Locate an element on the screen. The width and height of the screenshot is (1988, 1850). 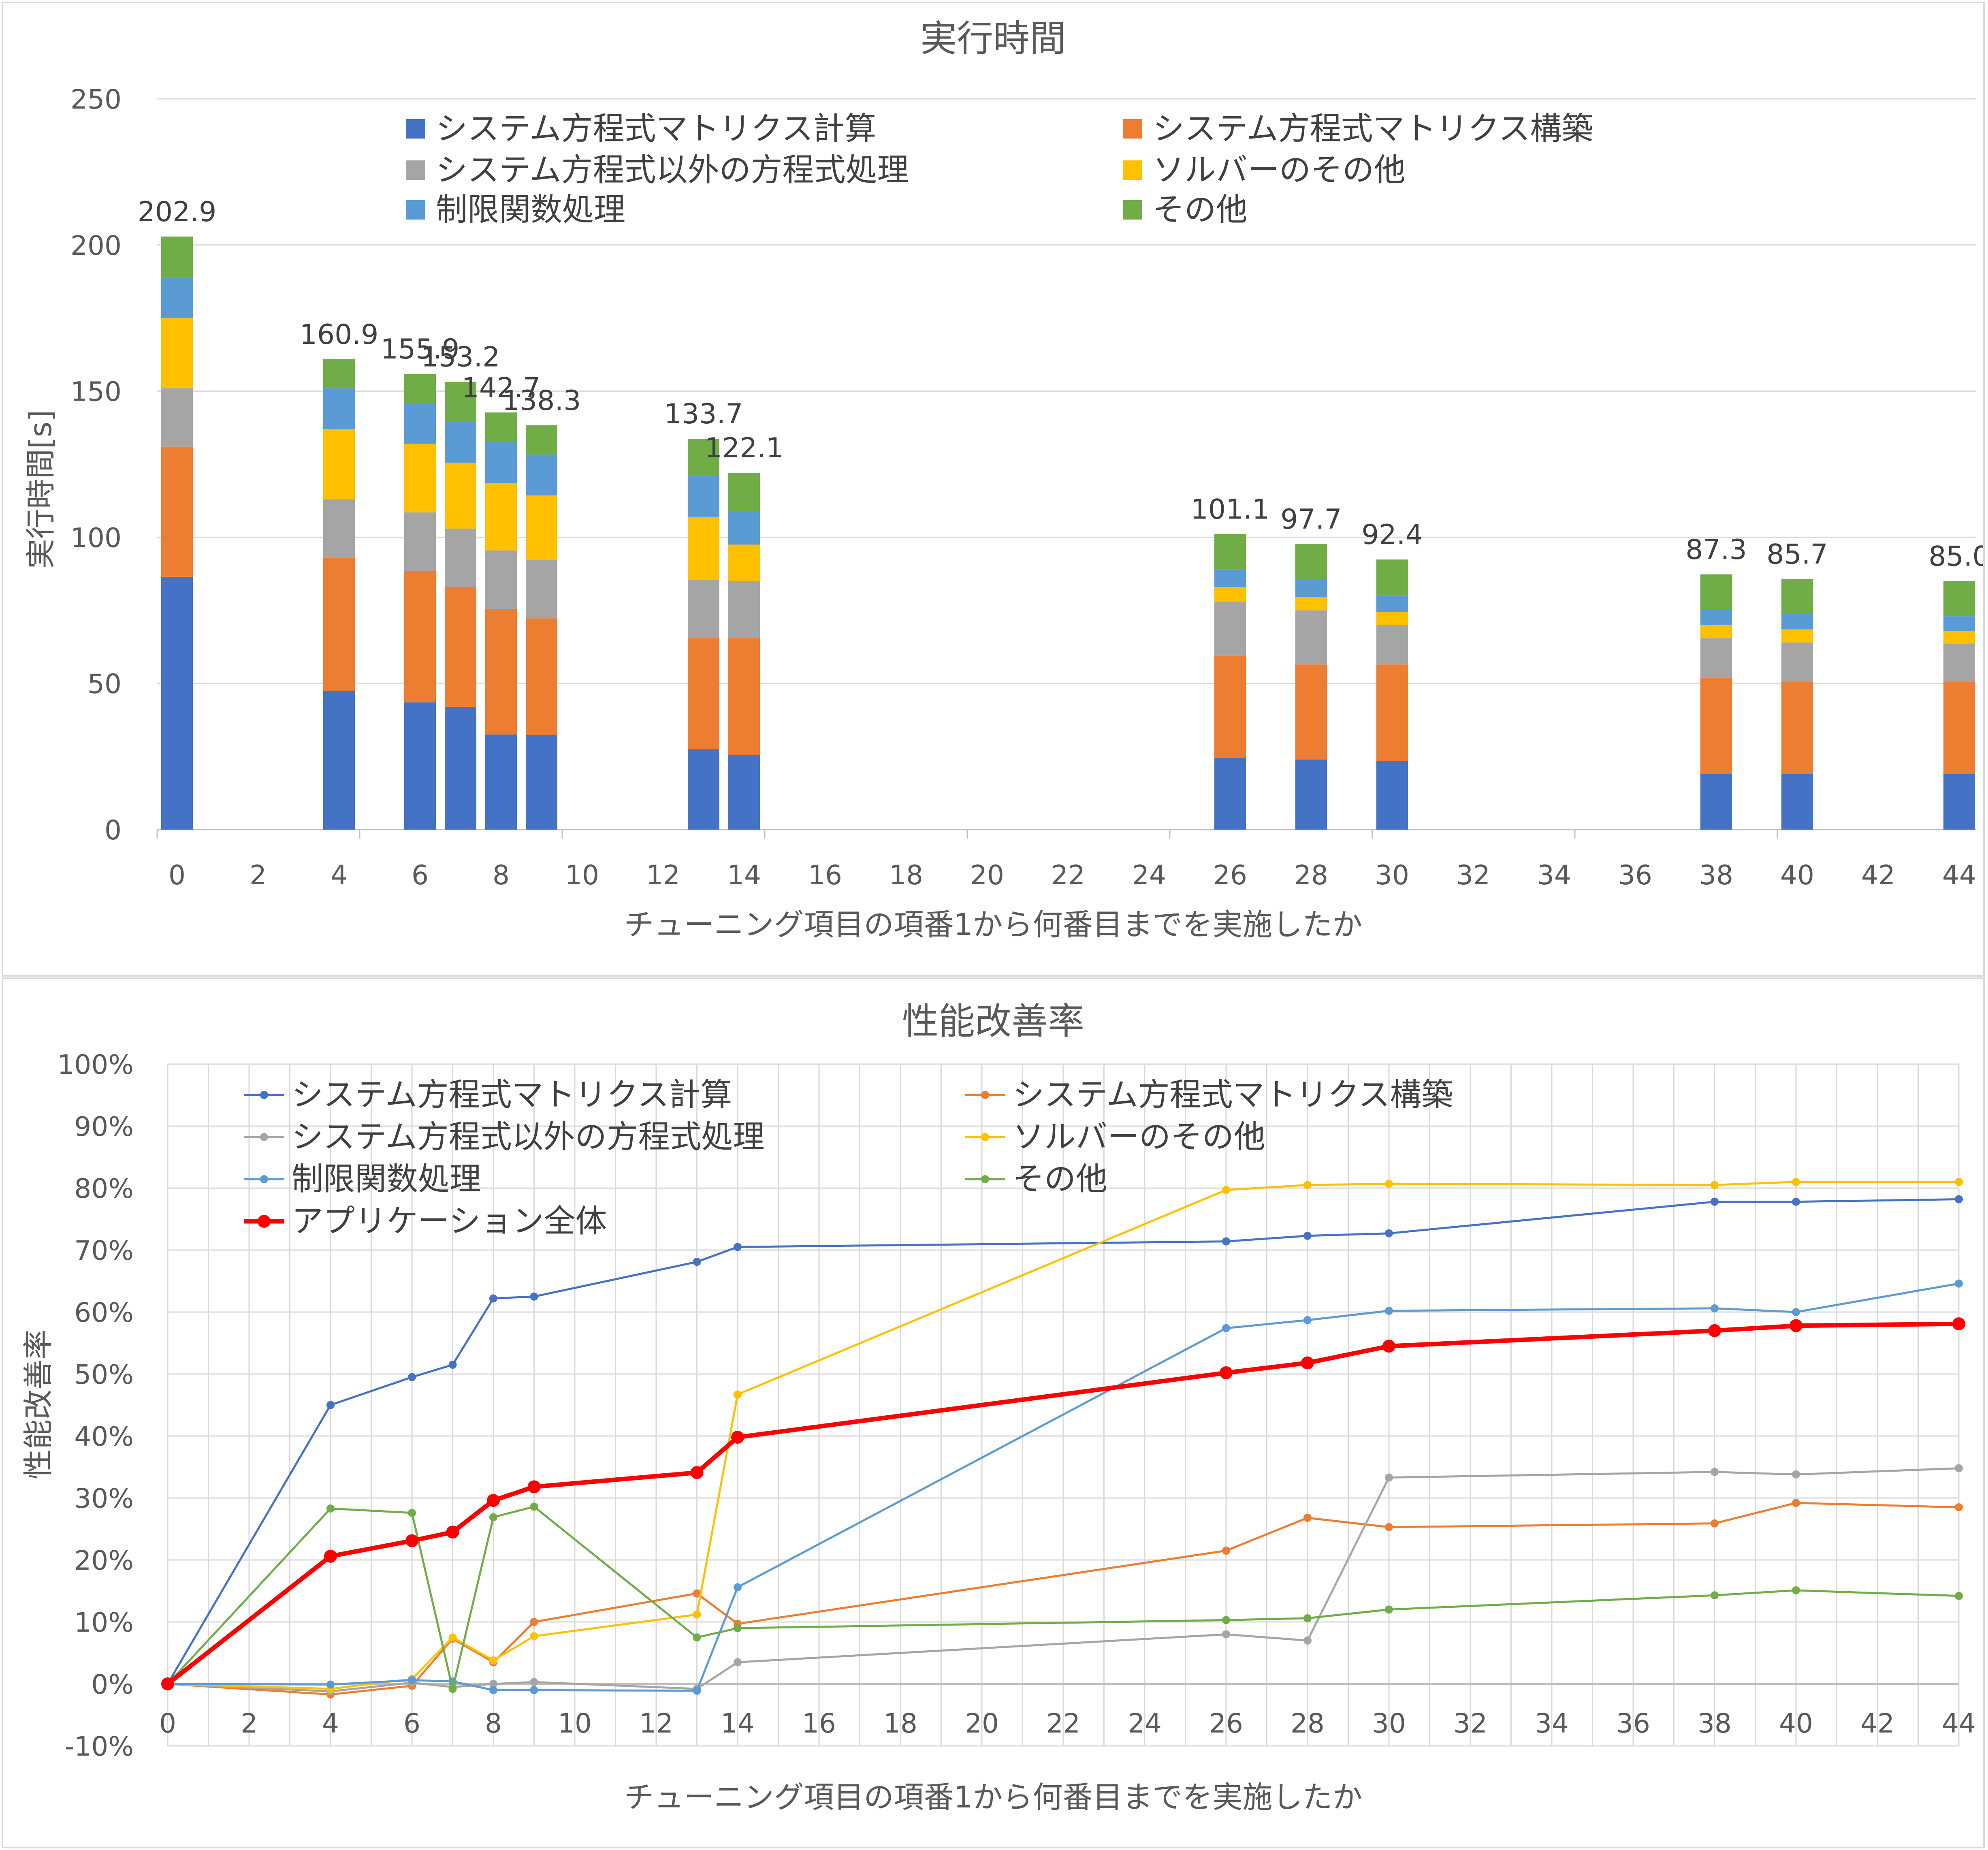
y-axis-title: 実行時間[s] is located at coordinates (40, 489).